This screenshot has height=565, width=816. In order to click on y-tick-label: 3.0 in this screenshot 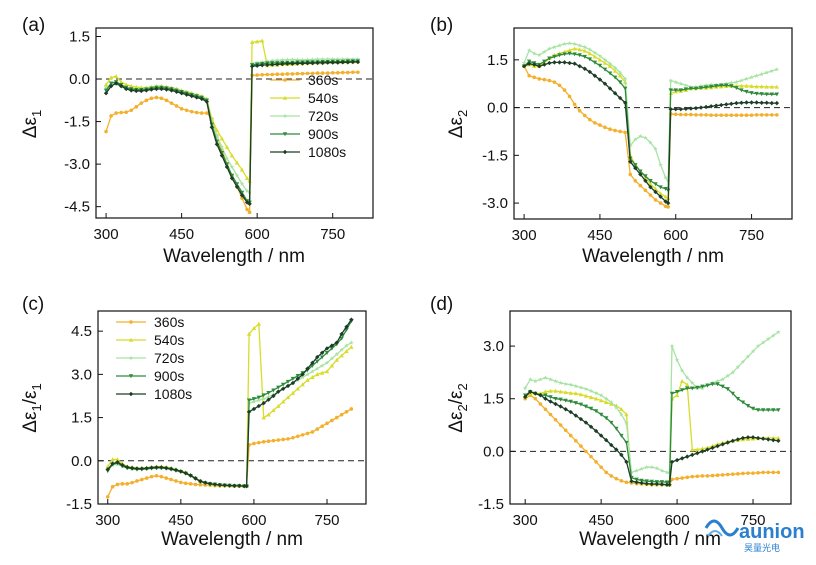, I will do `click(81, 374)`.